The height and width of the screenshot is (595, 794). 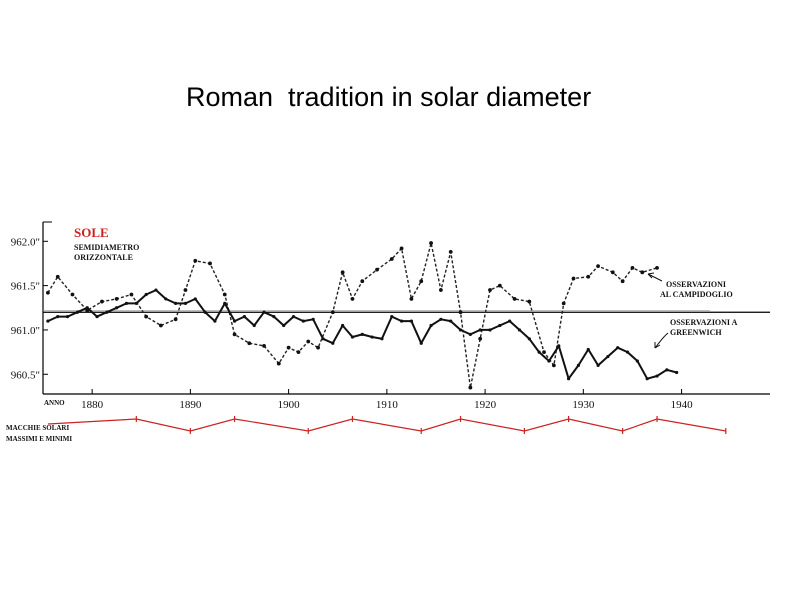 What do you see at coordinates (190, 405) in the screenshot?
I see `x-tick-label-1: 1890` at bounding box center [190, 405].